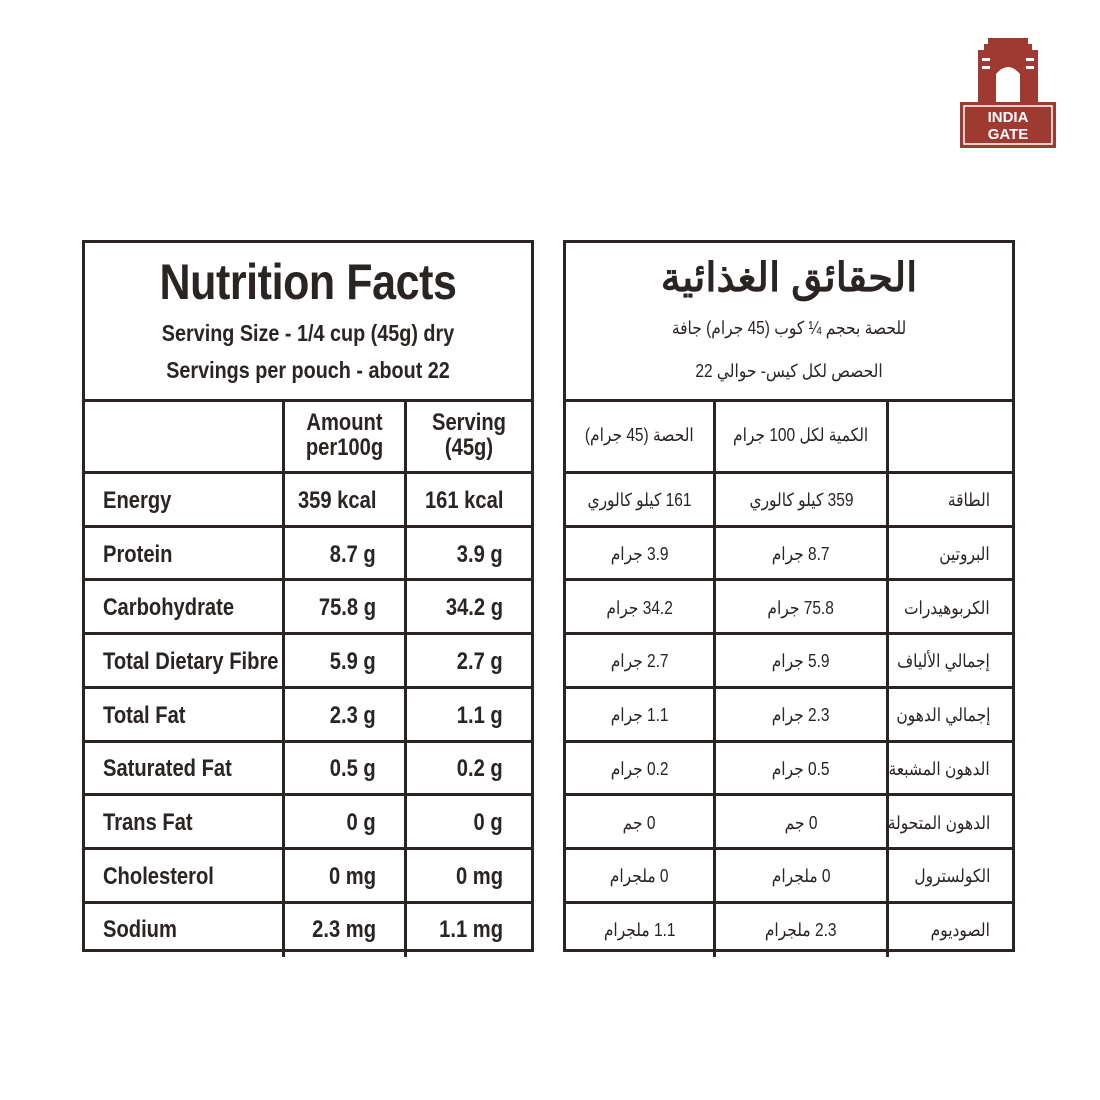 This screenshot has height=1100, width=1100. Describe the element at coordinates (789, 328) in the screenshot. I see `arabic-serving-size: للحصة بحجم ¼ كوب (45 جرام) جافة` at that location.